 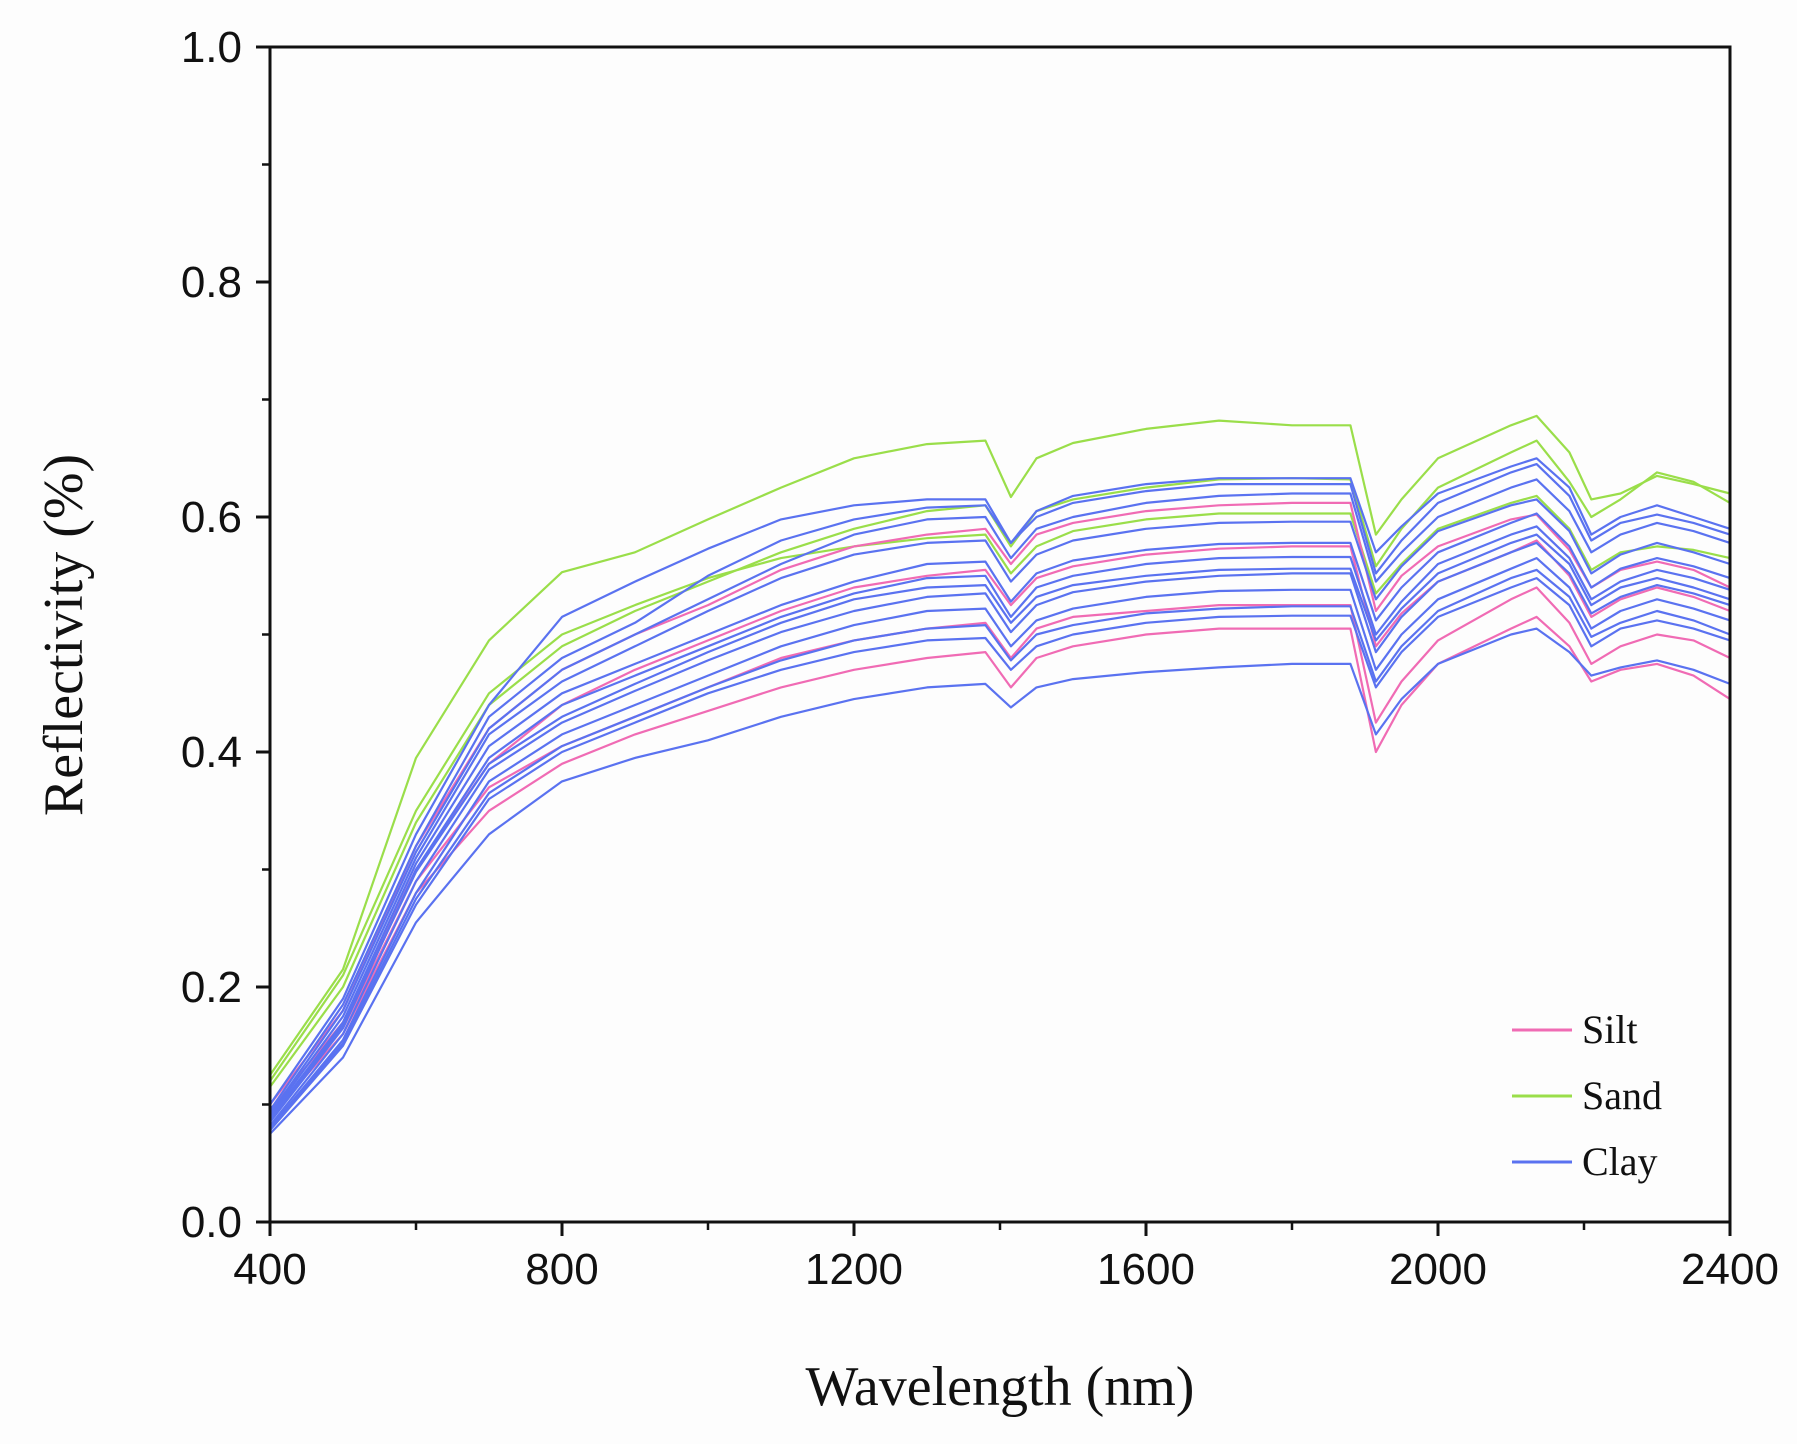 I want to click on y-tick-label: 0.0, so click(x=211, y=1222).